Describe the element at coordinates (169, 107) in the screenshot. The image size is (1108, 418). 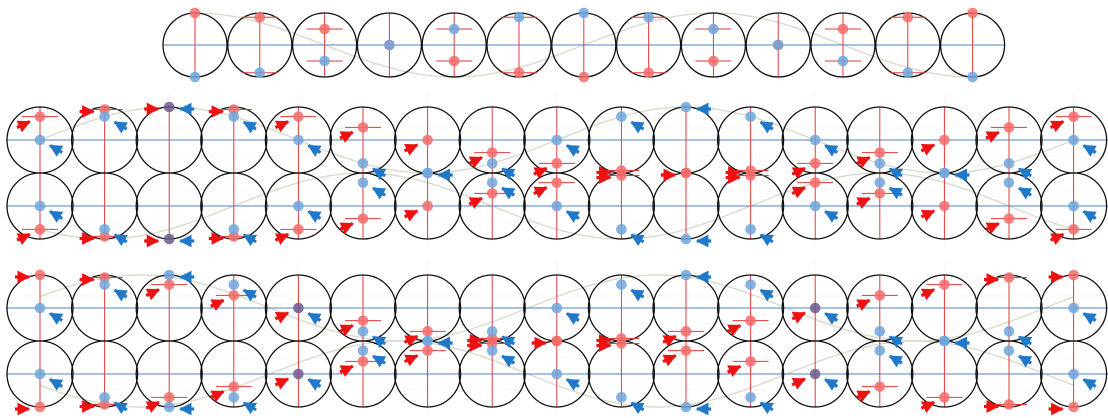
I see `middle-overlap-point` at that location.